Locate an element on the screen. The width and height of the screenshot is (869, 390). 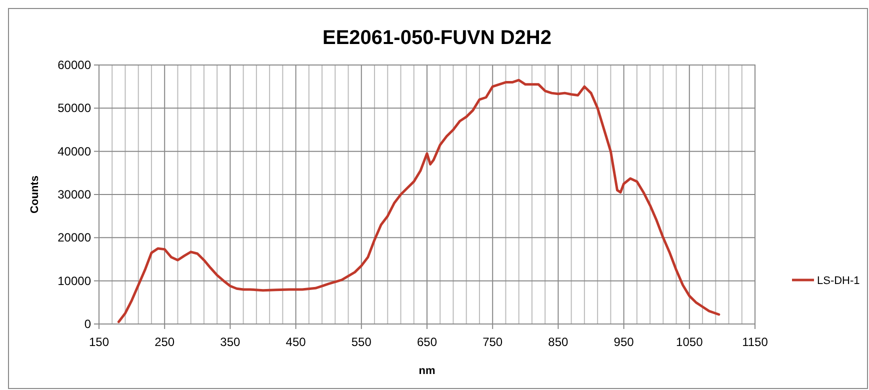
x-axis-title: nm is located at coordinates (427, 371).